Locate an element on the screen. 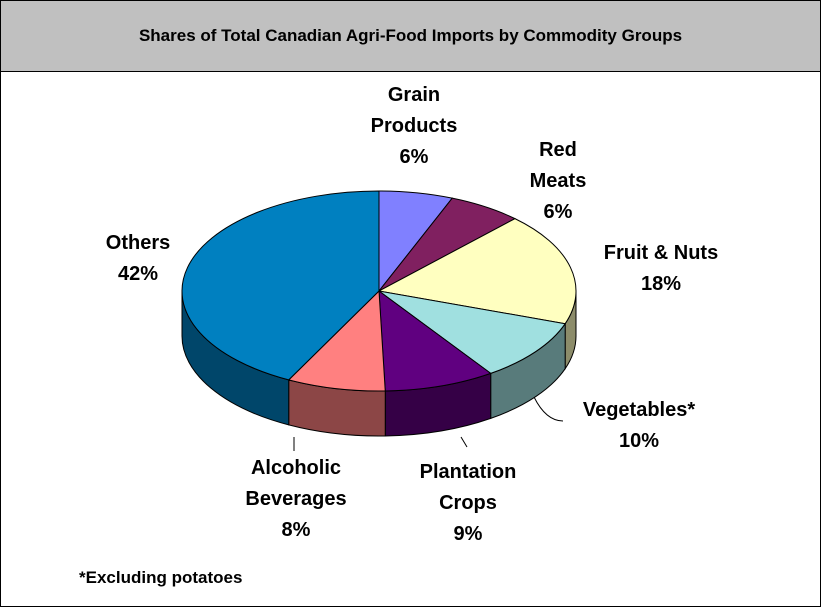 The height and width of the screenshot is (607, 821). value-label: 10% is located at coordinates (639, 441).